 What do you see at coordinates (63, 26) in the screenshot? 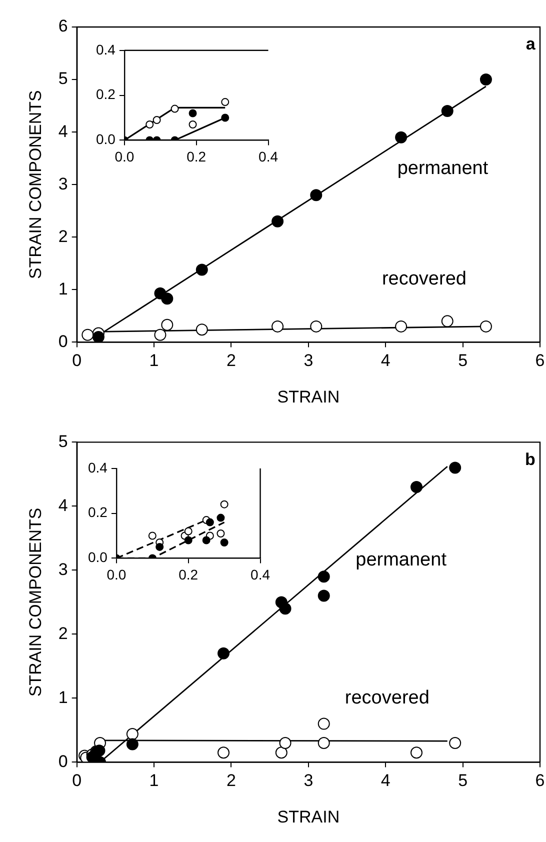
I see `y-tick-label: 6` at bounding box center [63, 26].